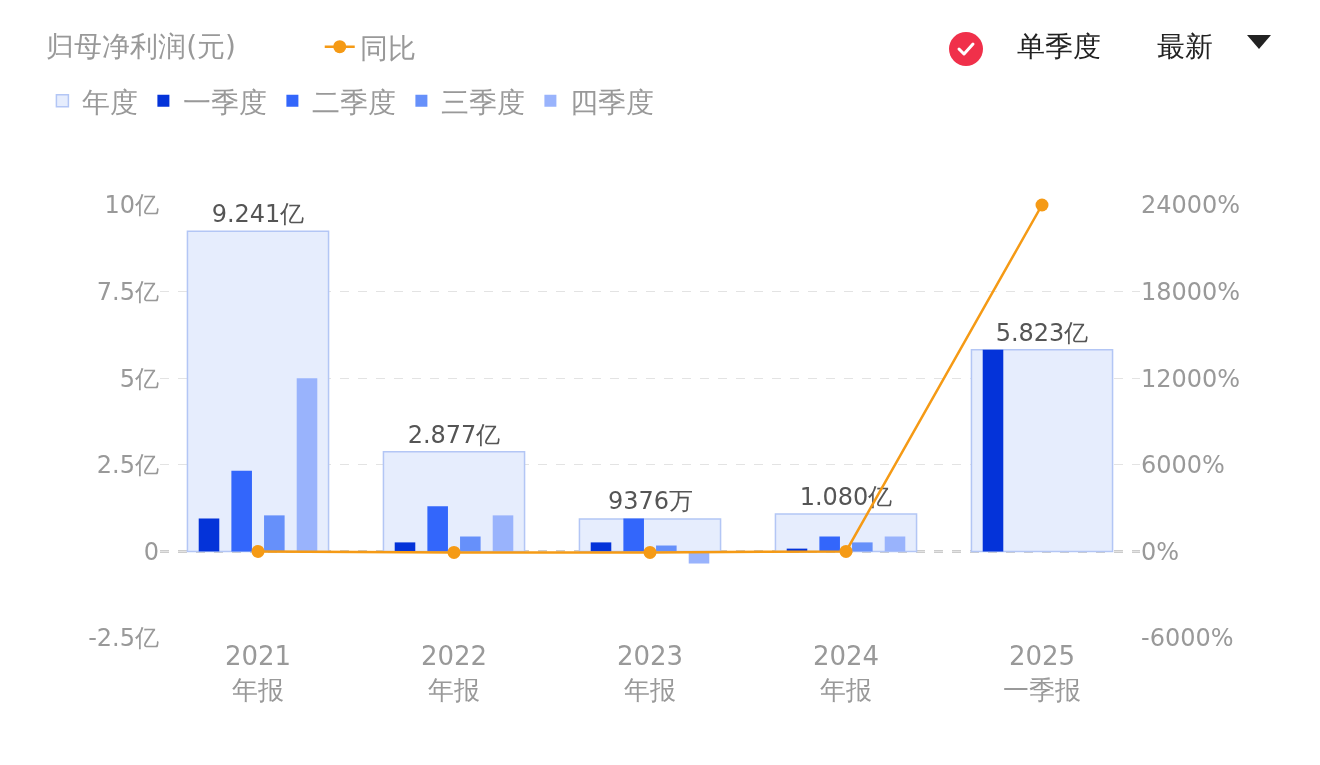 The width and height of the screenshot is (1320, 765). I want to click on y-tick-label: 10亿, so click(131, 205).